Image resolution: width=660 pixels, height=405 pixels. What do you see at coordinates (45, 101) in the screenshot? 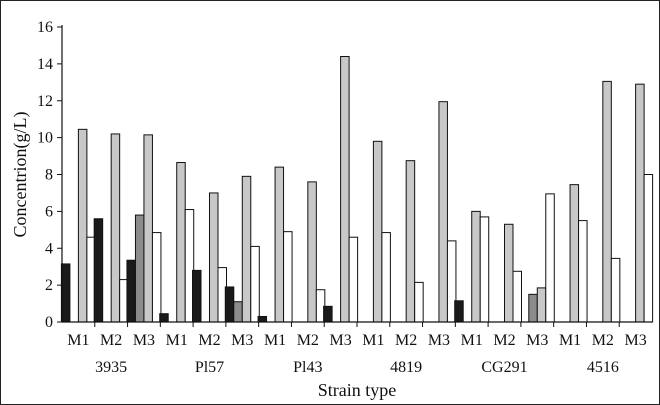
I see `y-tick-label: 12` at bounding box center [45, 101].